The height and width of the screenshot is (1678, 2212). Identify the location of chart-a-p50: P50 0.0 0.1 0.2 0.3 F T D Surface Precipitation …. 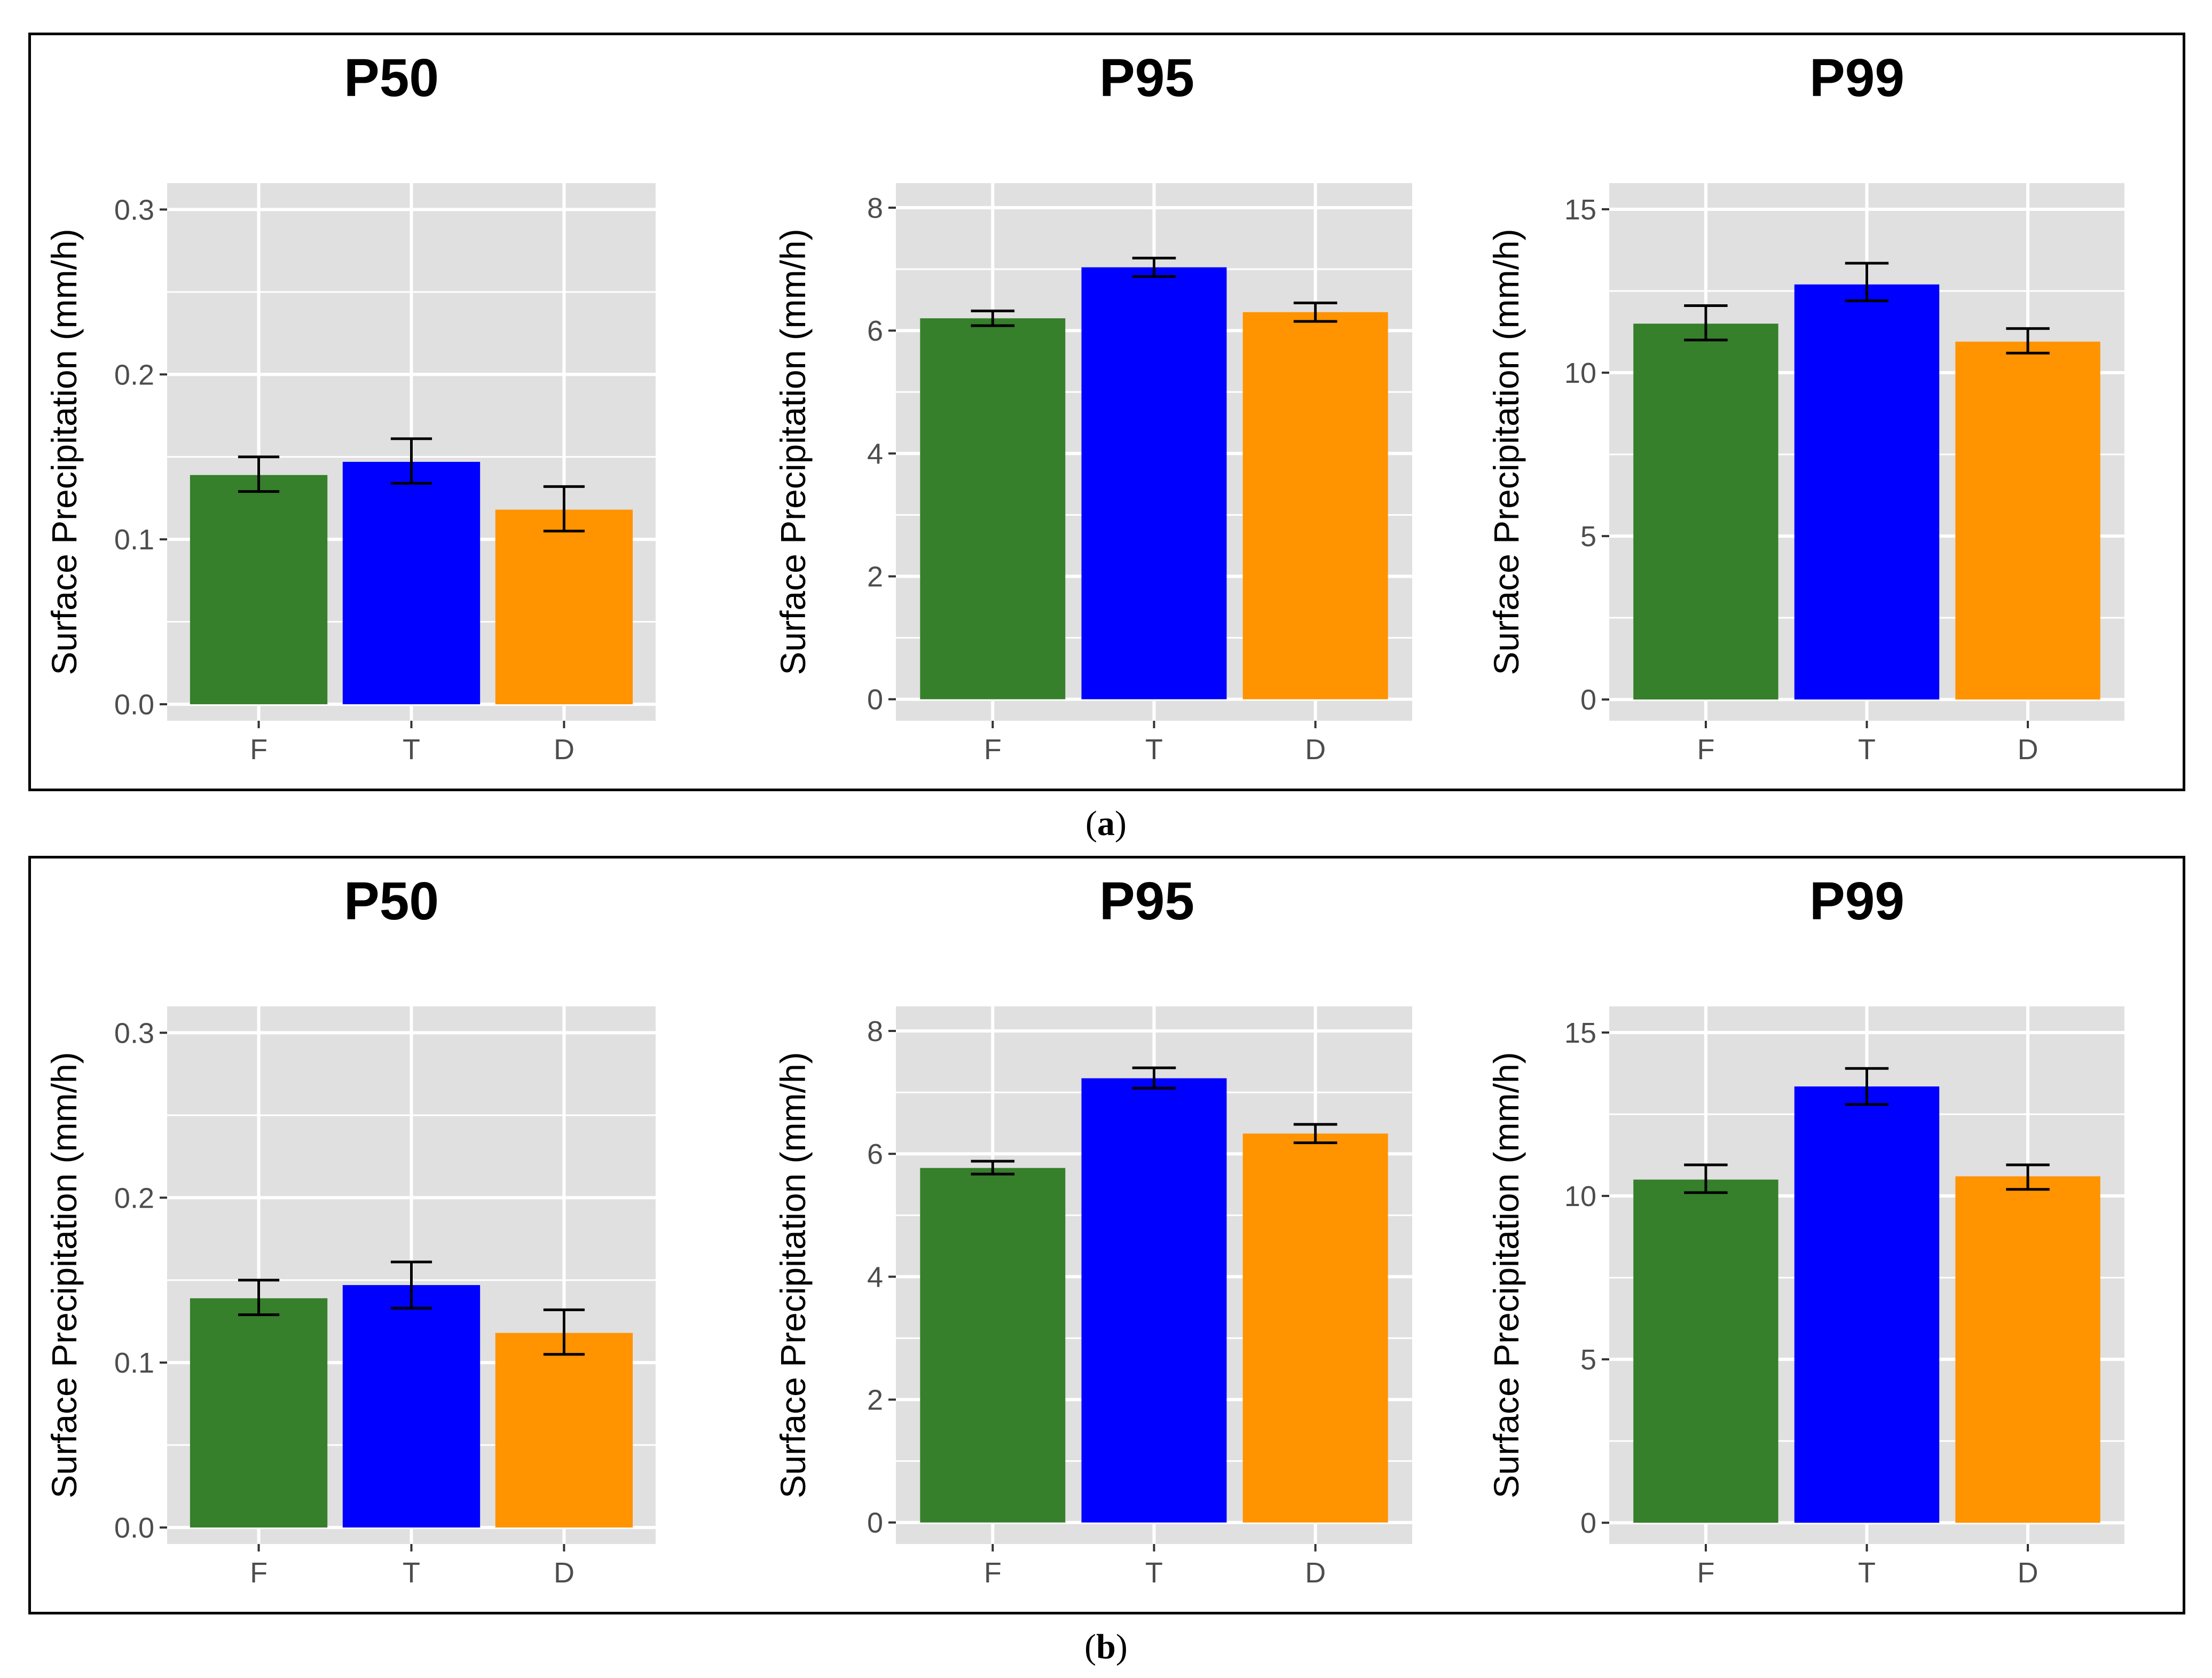
(350, 407).